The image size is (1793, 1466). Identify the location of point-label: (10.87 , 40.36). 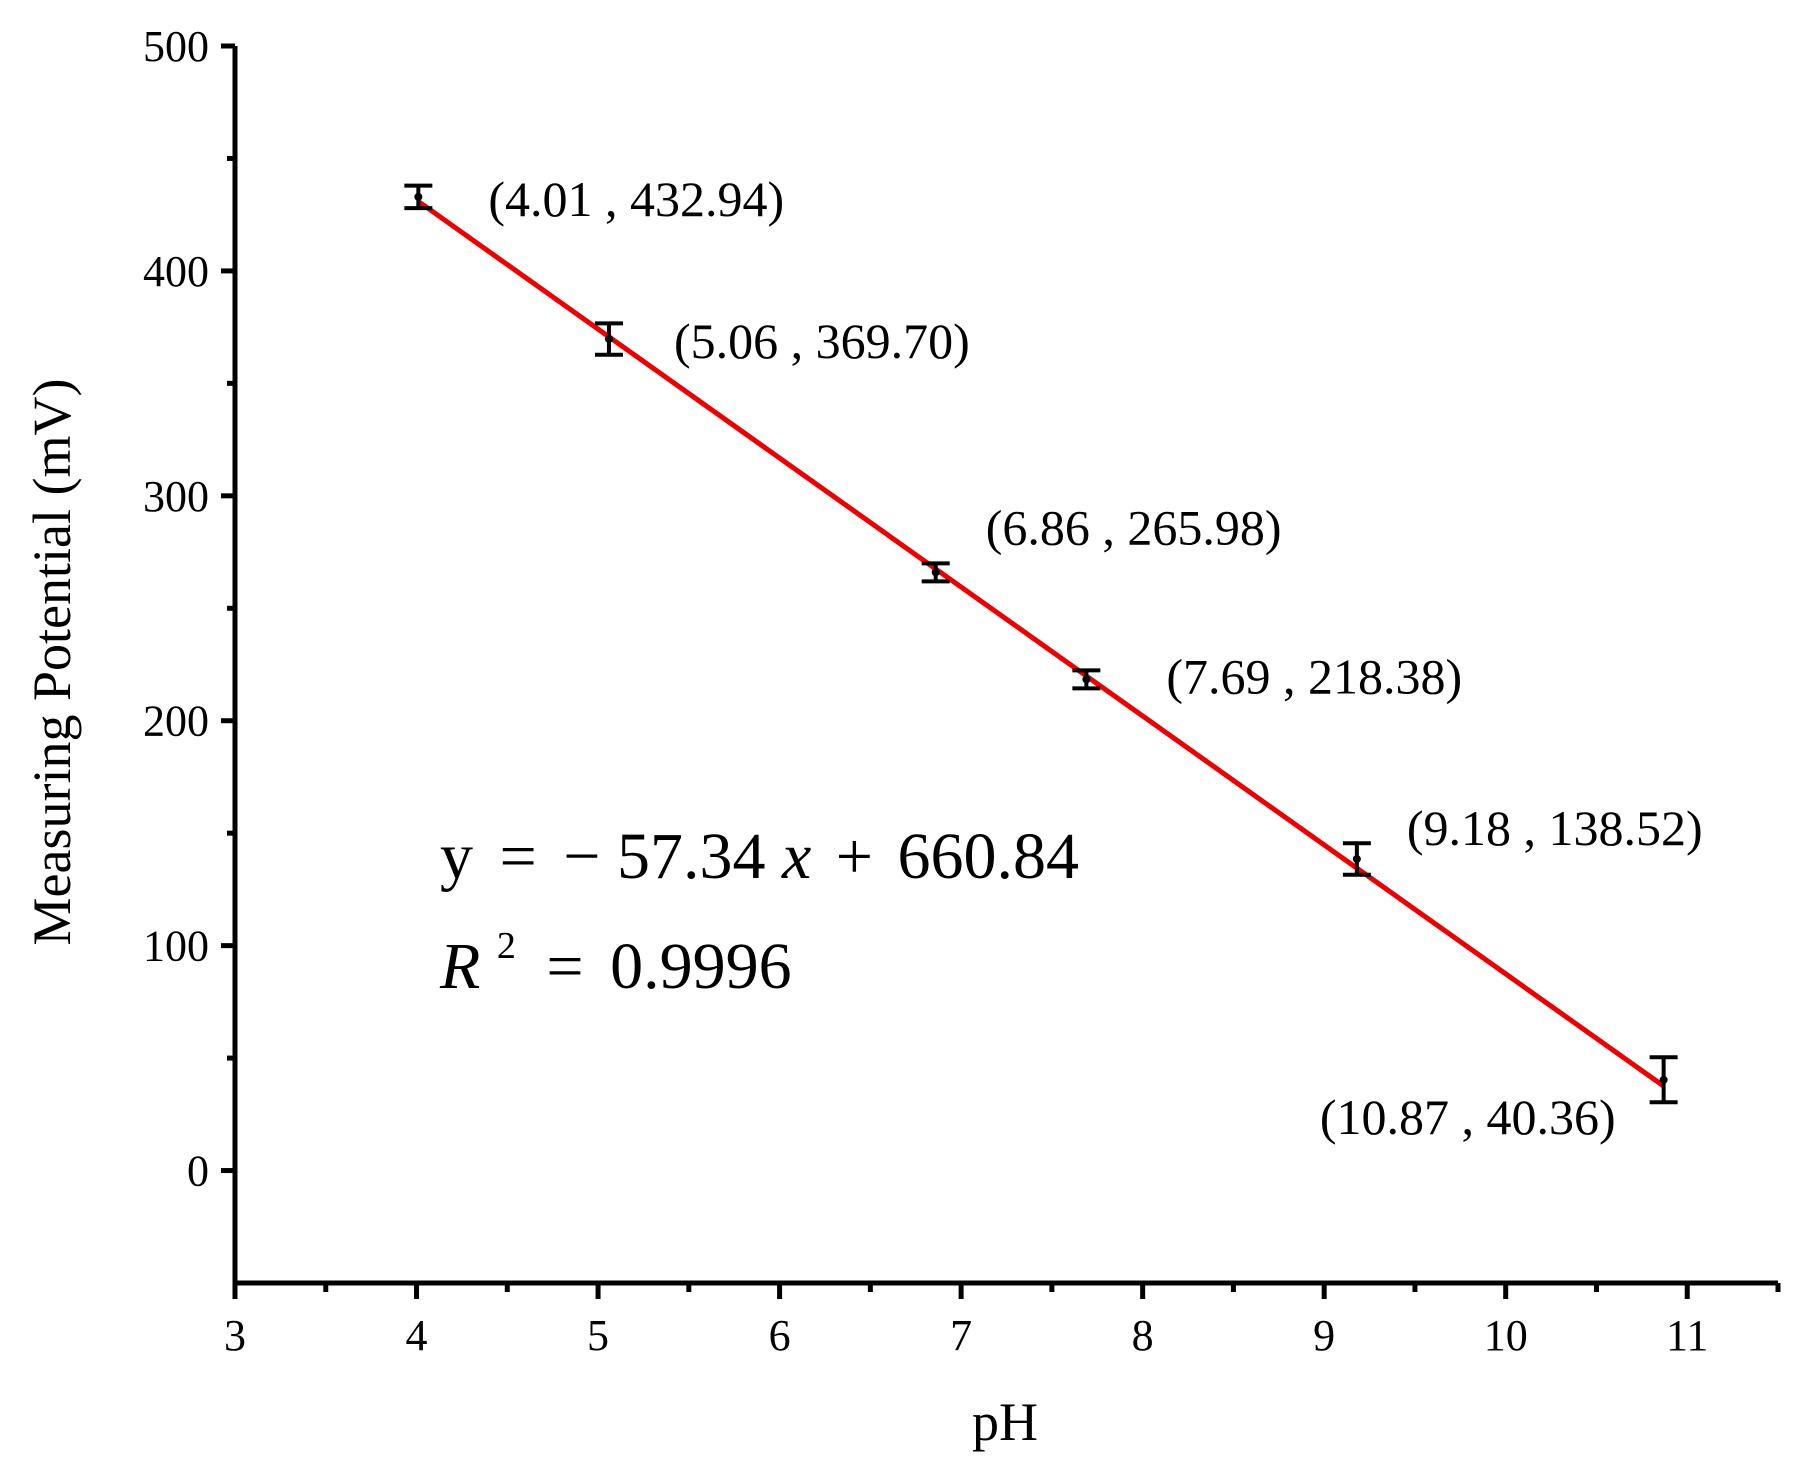
(1468, 1117).